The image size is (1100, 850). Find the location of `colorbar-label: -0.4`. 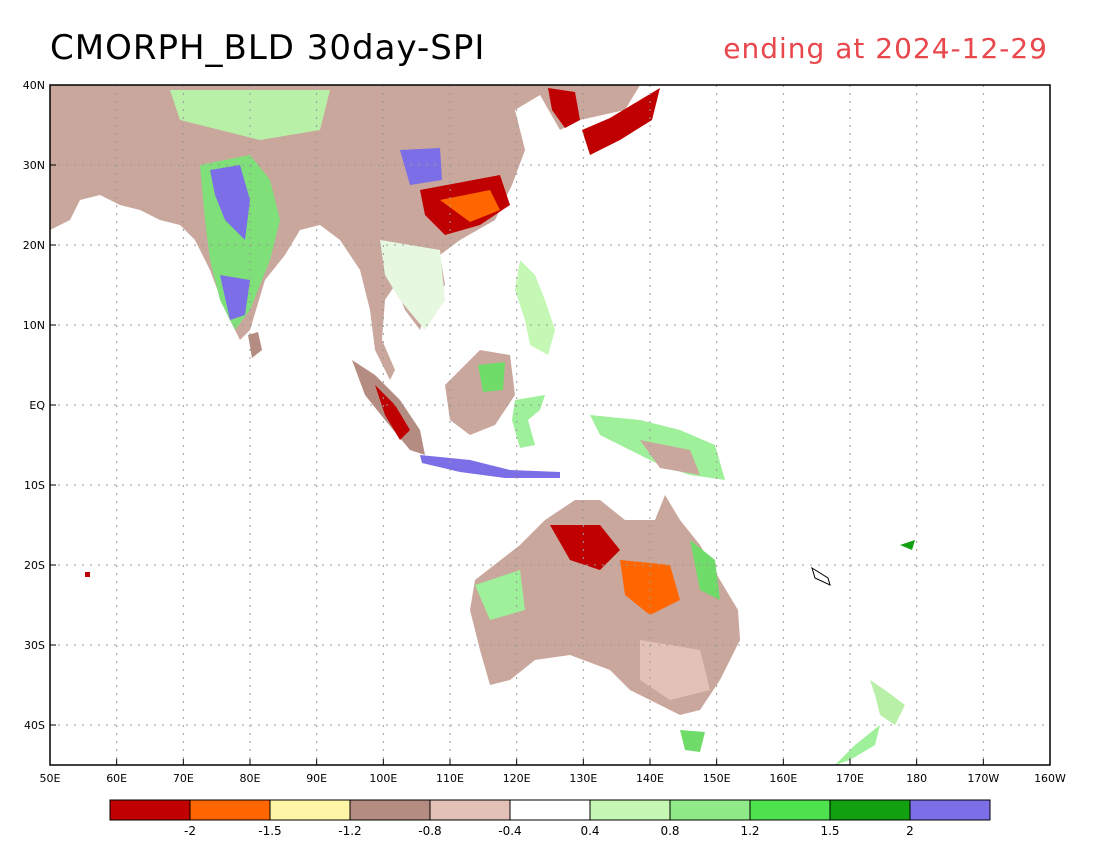

colorbar-label: -0.4 is located at coordinates (509, 831).